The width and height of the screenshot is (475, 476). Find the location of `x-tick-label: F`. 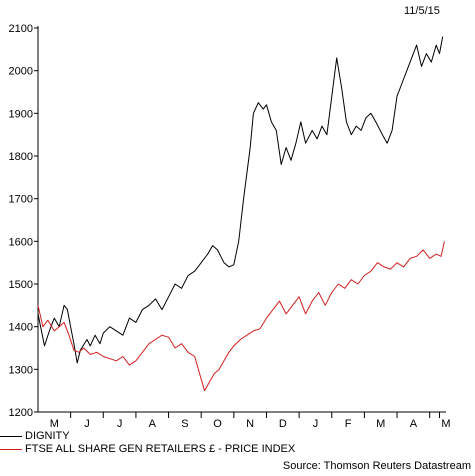

x-tick-label: F is located at coordinates (348, 424).